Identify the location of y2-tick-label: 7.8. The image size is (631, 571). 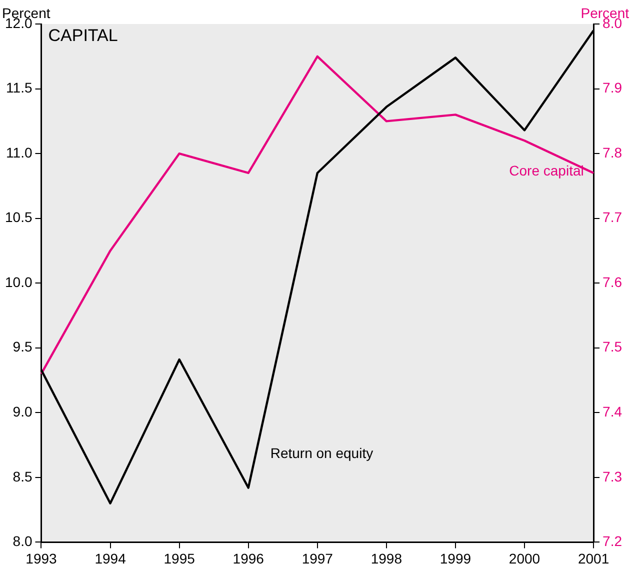
(612, 152).